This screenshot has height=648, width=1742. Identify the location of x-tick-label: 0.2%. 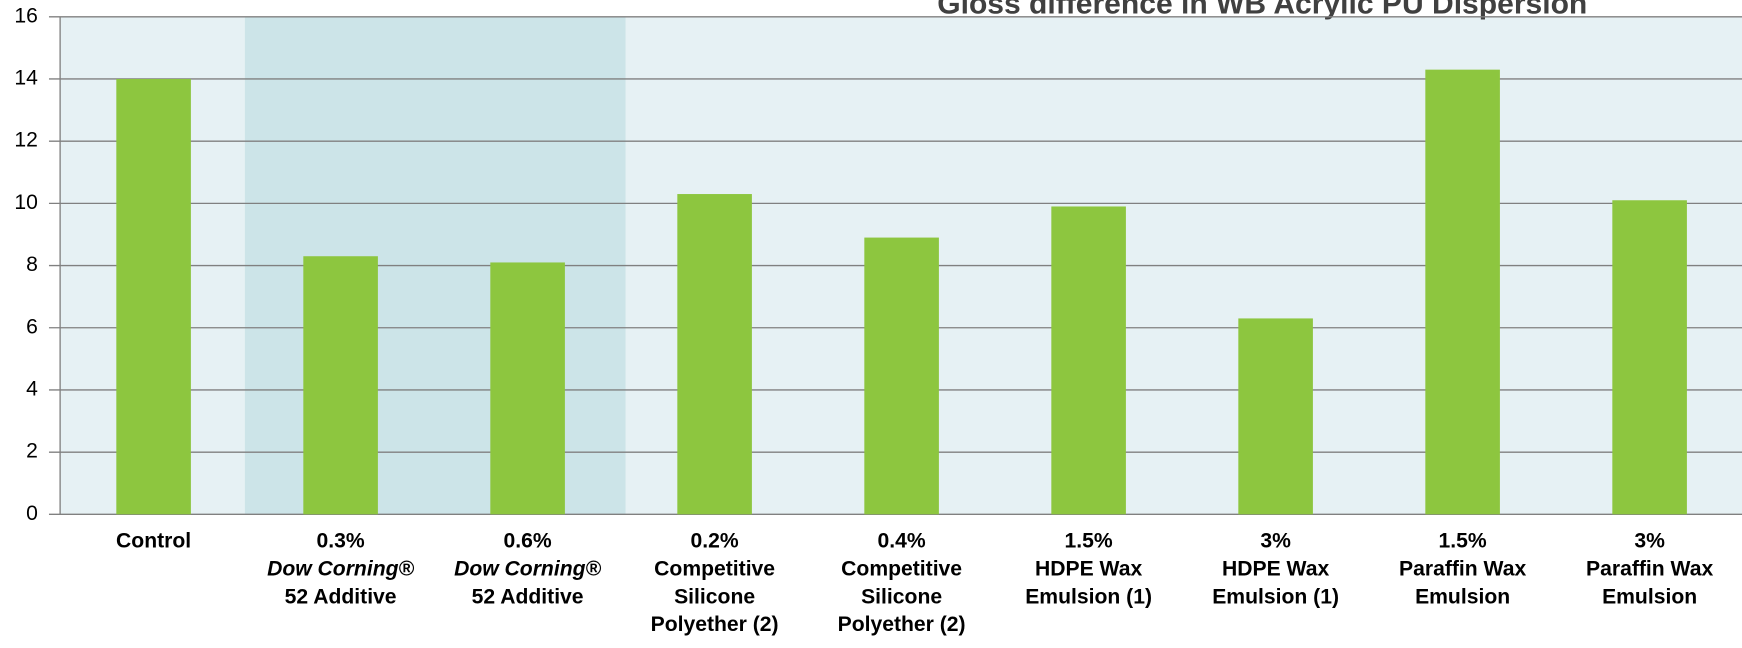
(715, 541).